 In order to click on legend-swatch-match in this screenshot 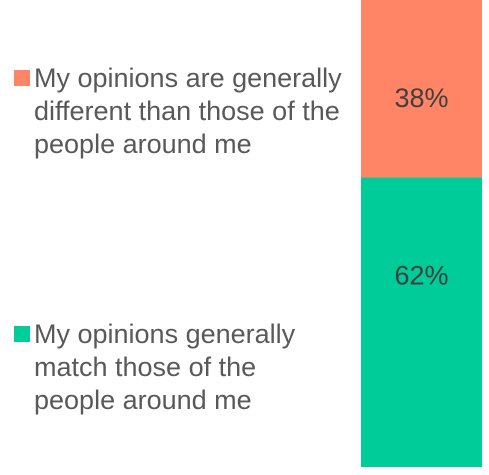, I will do `click(22, 334)`.